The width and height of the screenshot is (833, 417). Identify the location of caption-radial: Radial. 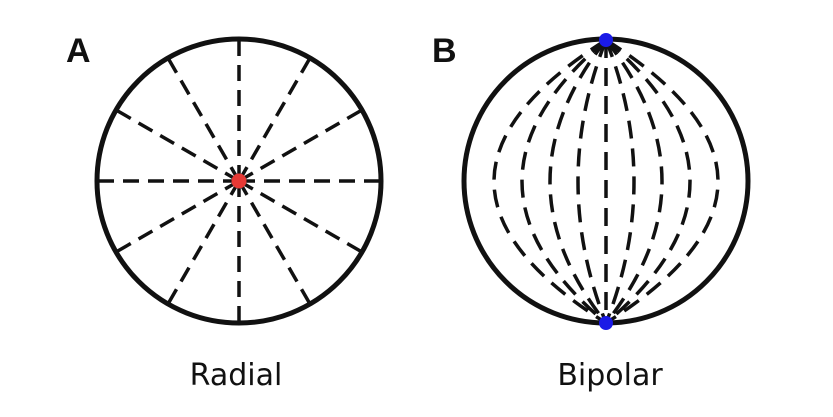
(236, 375).